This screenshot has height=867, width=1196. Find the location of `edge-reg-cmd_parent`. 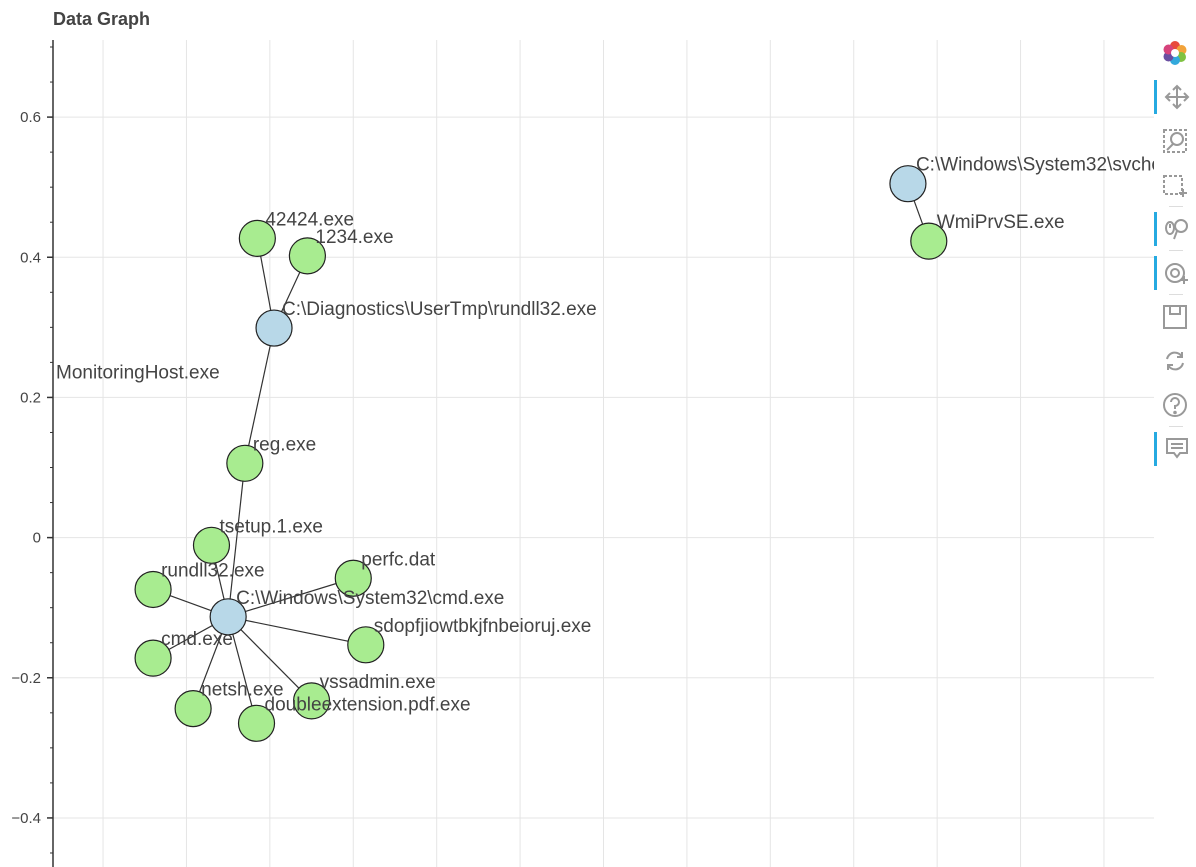

edge-reg-cmd_parent is located at coordinates (236, 540).